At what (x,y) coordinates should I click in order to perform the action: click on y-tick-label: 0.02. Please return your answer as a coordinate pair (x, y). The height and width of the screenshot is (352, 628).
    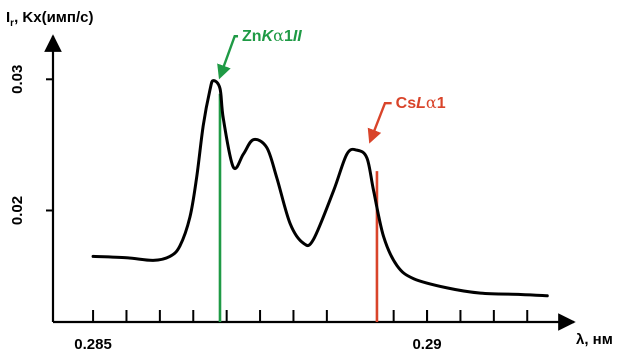
    Looking at the image, I should click on (17, 210).